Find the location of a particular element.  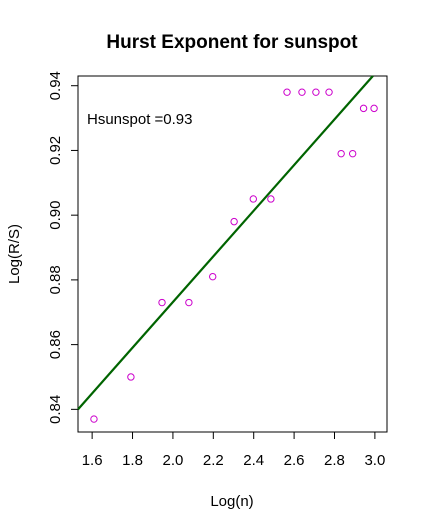

x-axis-label: Log(n) is located at coordinates (231, 501).